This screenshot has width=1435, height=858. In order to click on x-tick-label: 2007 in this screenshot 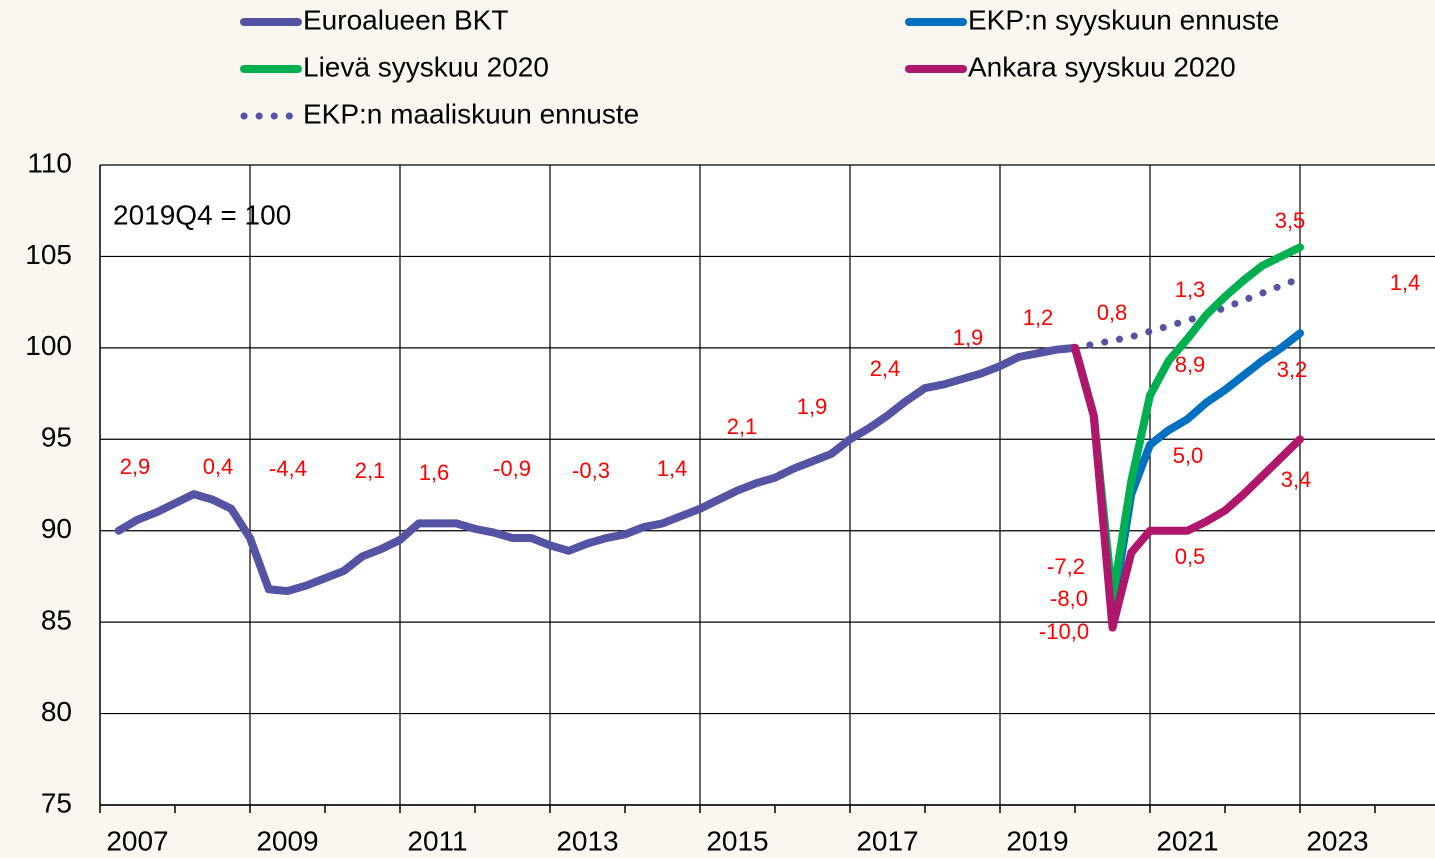, I will do `click(137, 840)`.